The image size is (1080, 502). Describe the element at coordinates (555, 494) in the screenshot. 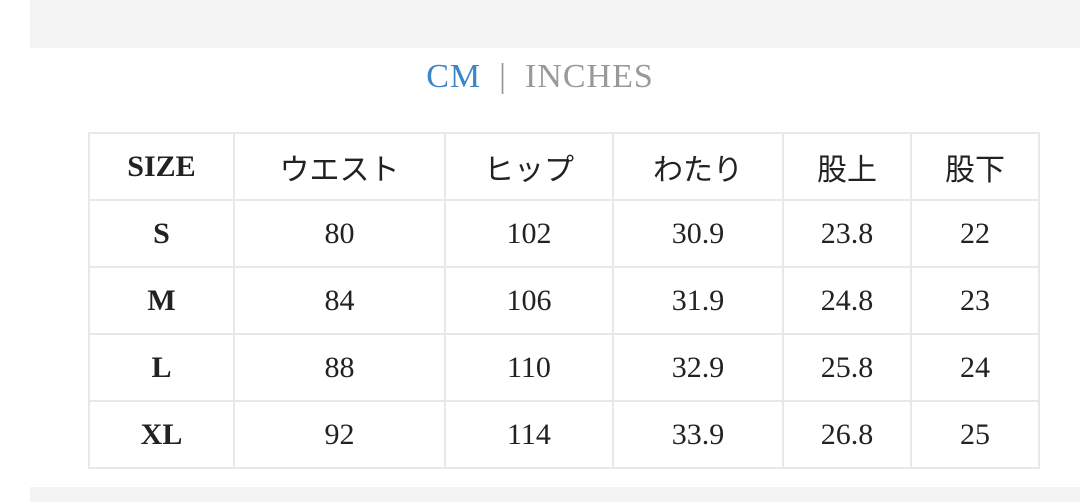

I see `bottom-band` at that location.